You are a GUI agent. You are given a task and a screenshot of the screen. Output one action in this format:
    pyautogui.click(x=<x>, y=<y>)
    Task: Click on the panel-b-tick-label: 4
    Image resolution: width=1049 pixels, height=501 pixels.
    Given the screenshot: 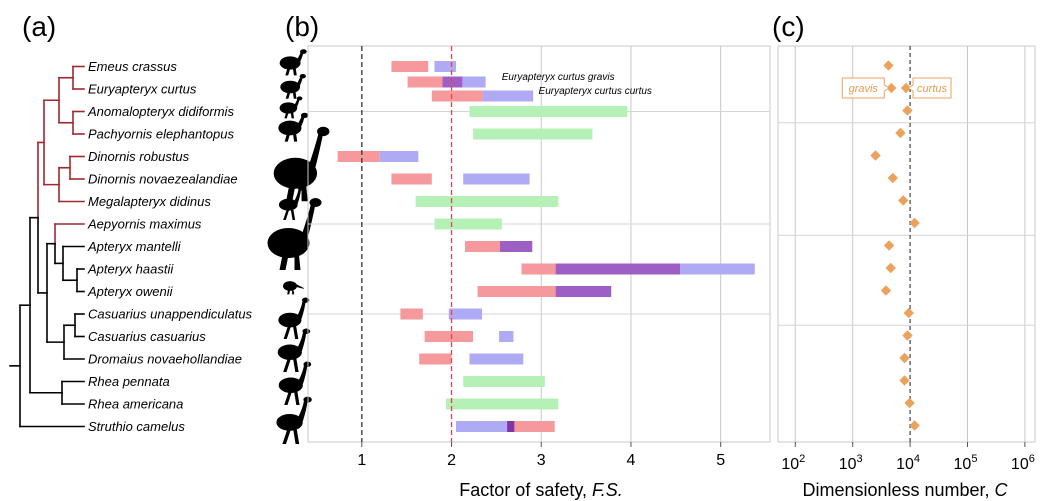 What is the action you would take?
    pyautogui.click(x=630, y=460)
    